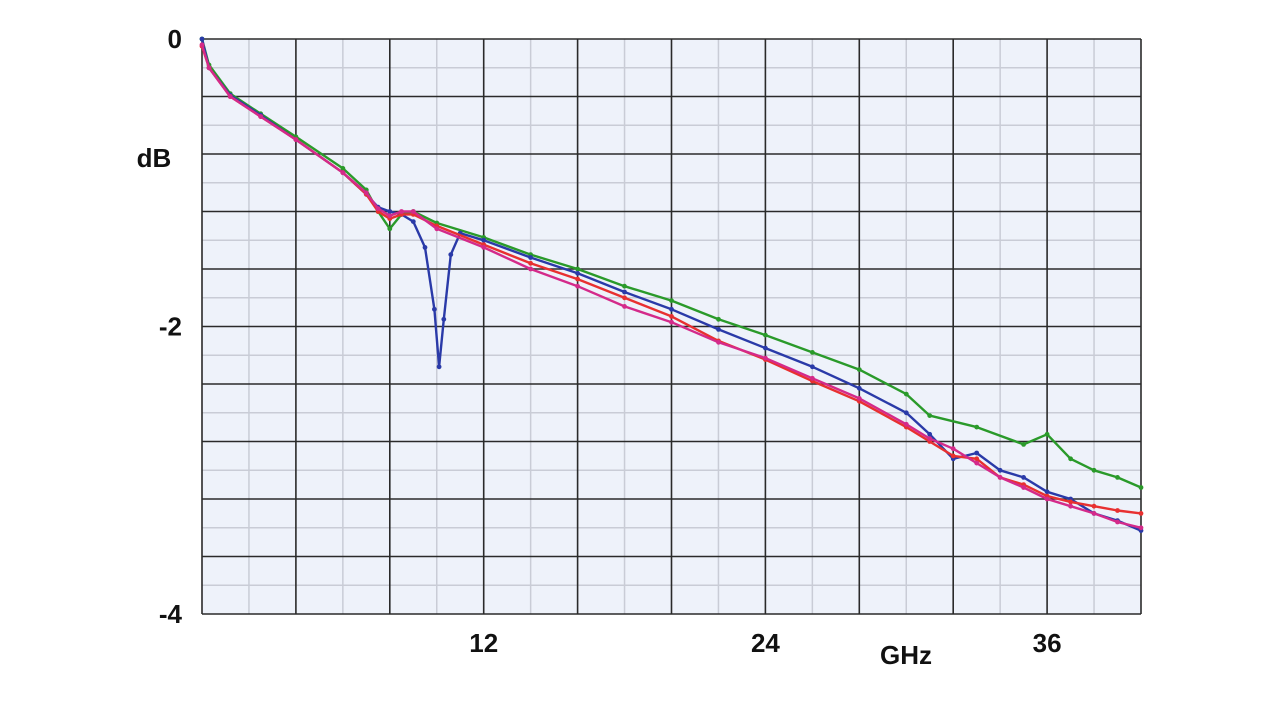 The image size is (1280, 724). What do you see at coordinates (154, 158) in the screenshot?
I see `y-axis-label: dB` at bounding box center [154, 158].